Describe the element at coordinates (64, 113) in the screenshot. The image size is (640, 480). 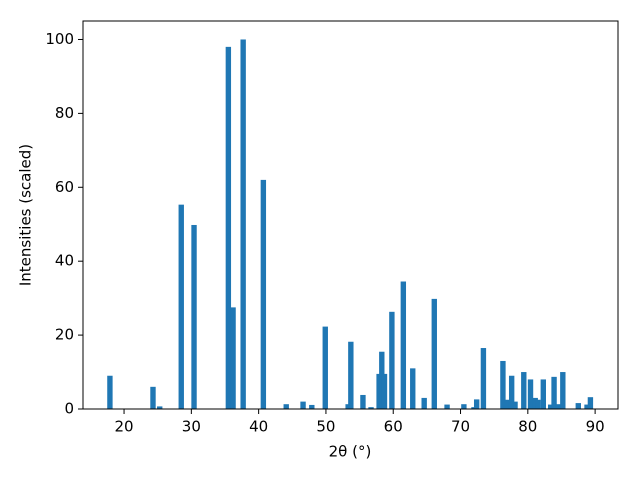
I see `y-tick-label: 80` at that location.